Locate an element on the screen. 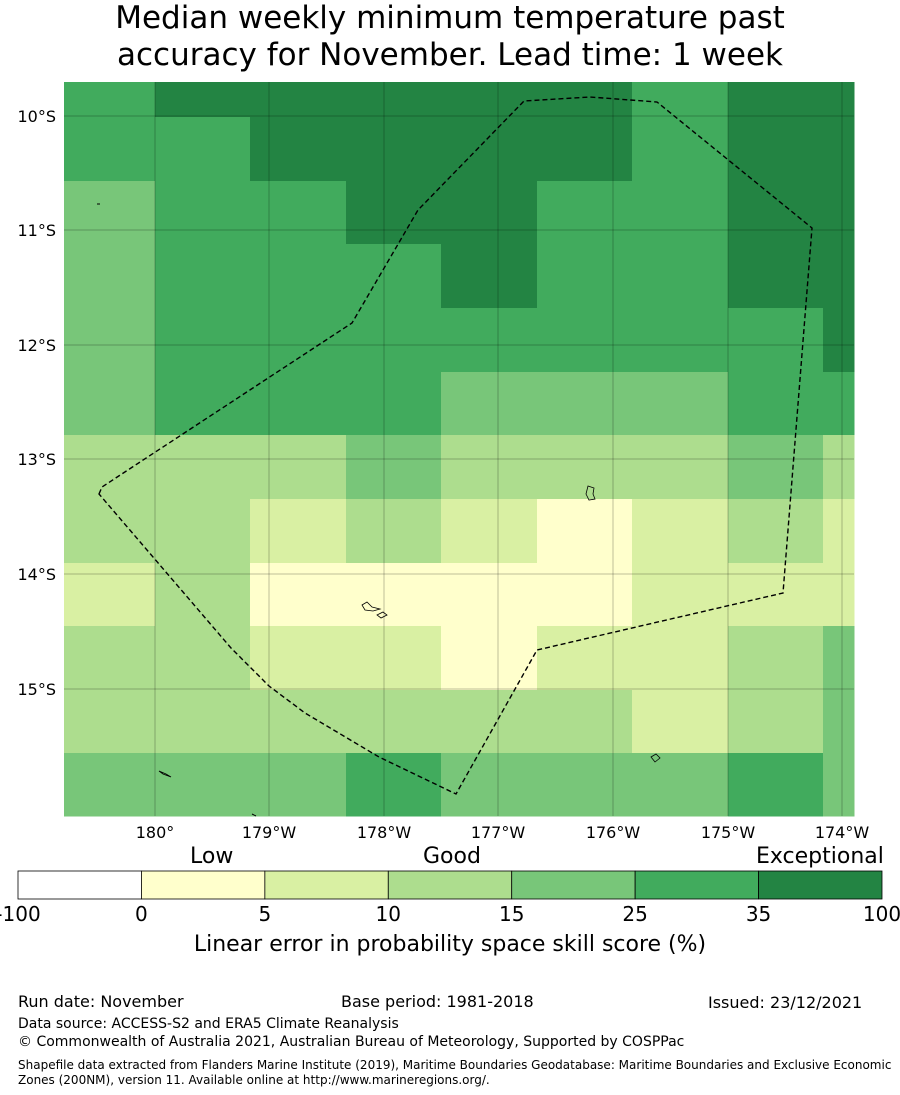 The width and height of the screenshot is (900, 1095). latitude-label: 10°S is located at coordinates (36, 116).